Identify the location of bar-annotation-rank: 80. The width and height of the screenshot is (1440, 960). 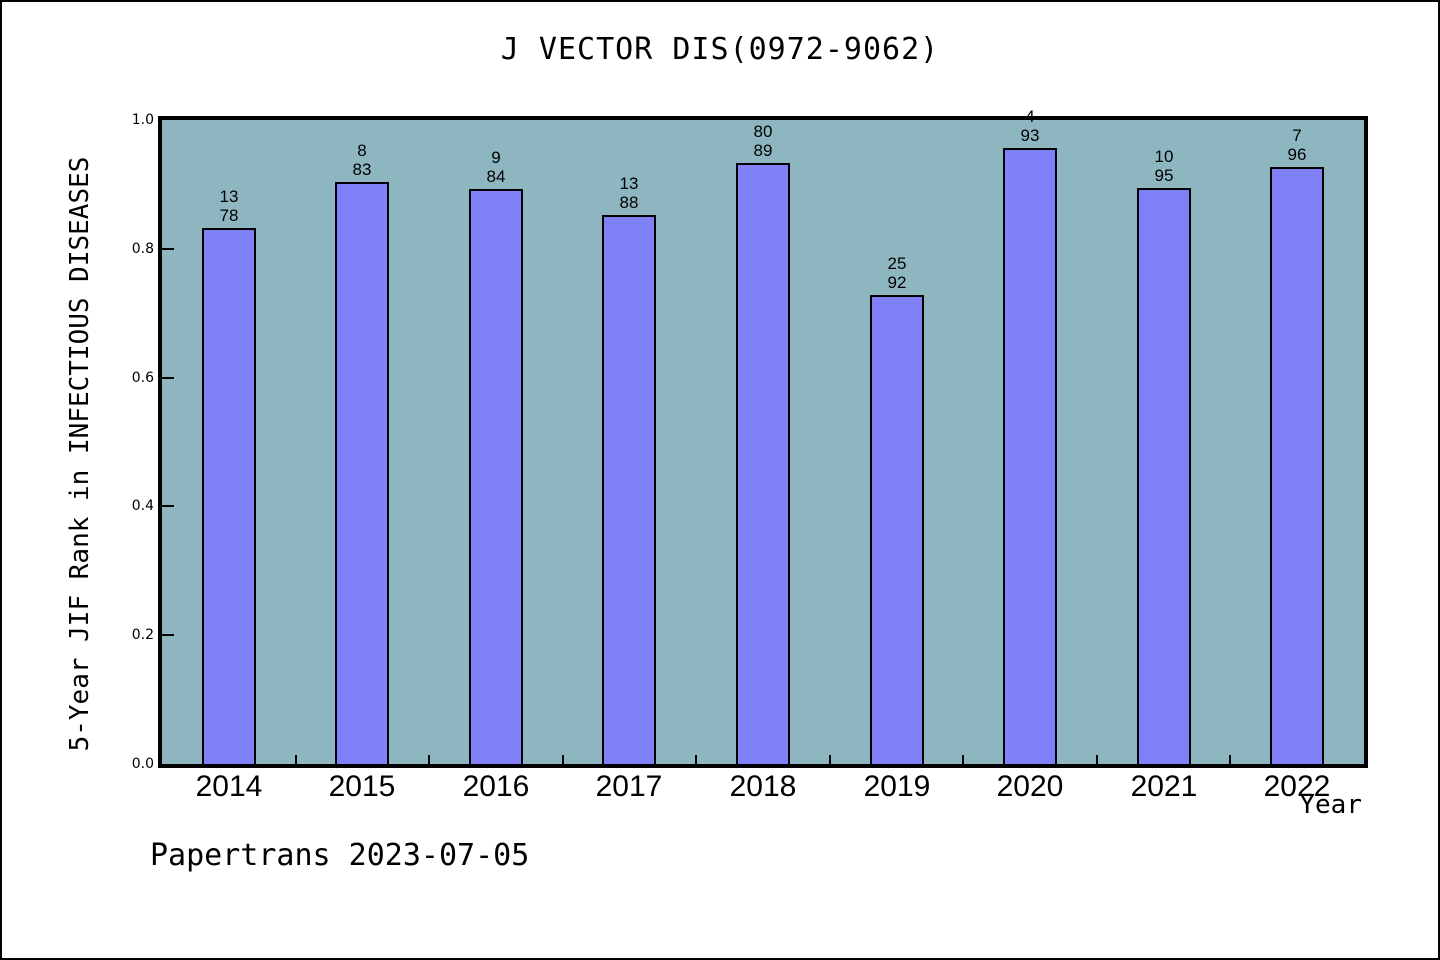
(763, 131).